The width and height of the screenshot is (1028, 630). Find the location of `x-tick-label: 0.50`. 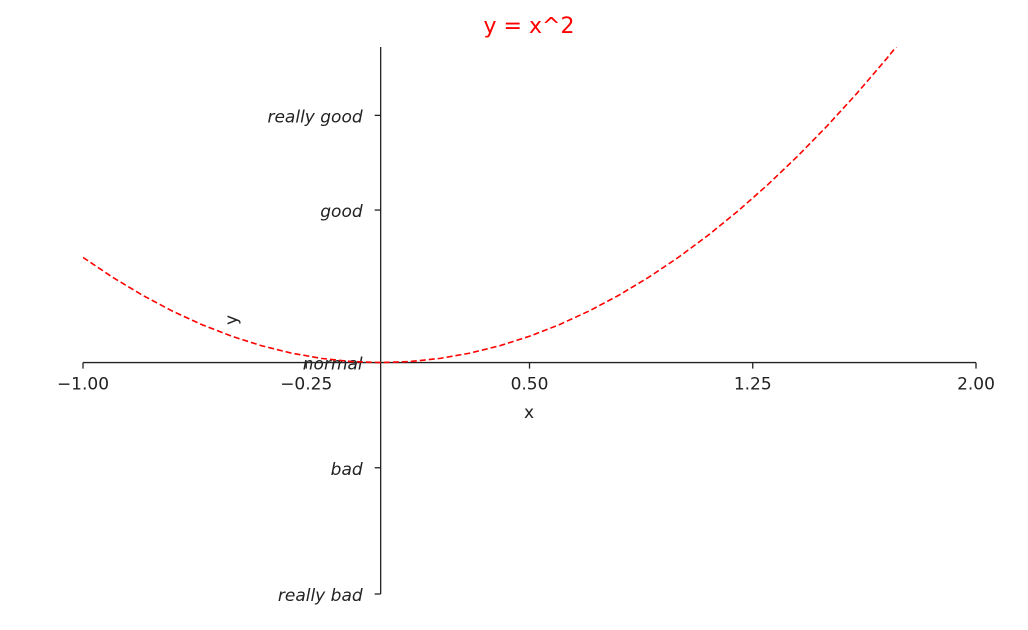

x-tick-label: 0.50 is located at coordinates (530, 385).